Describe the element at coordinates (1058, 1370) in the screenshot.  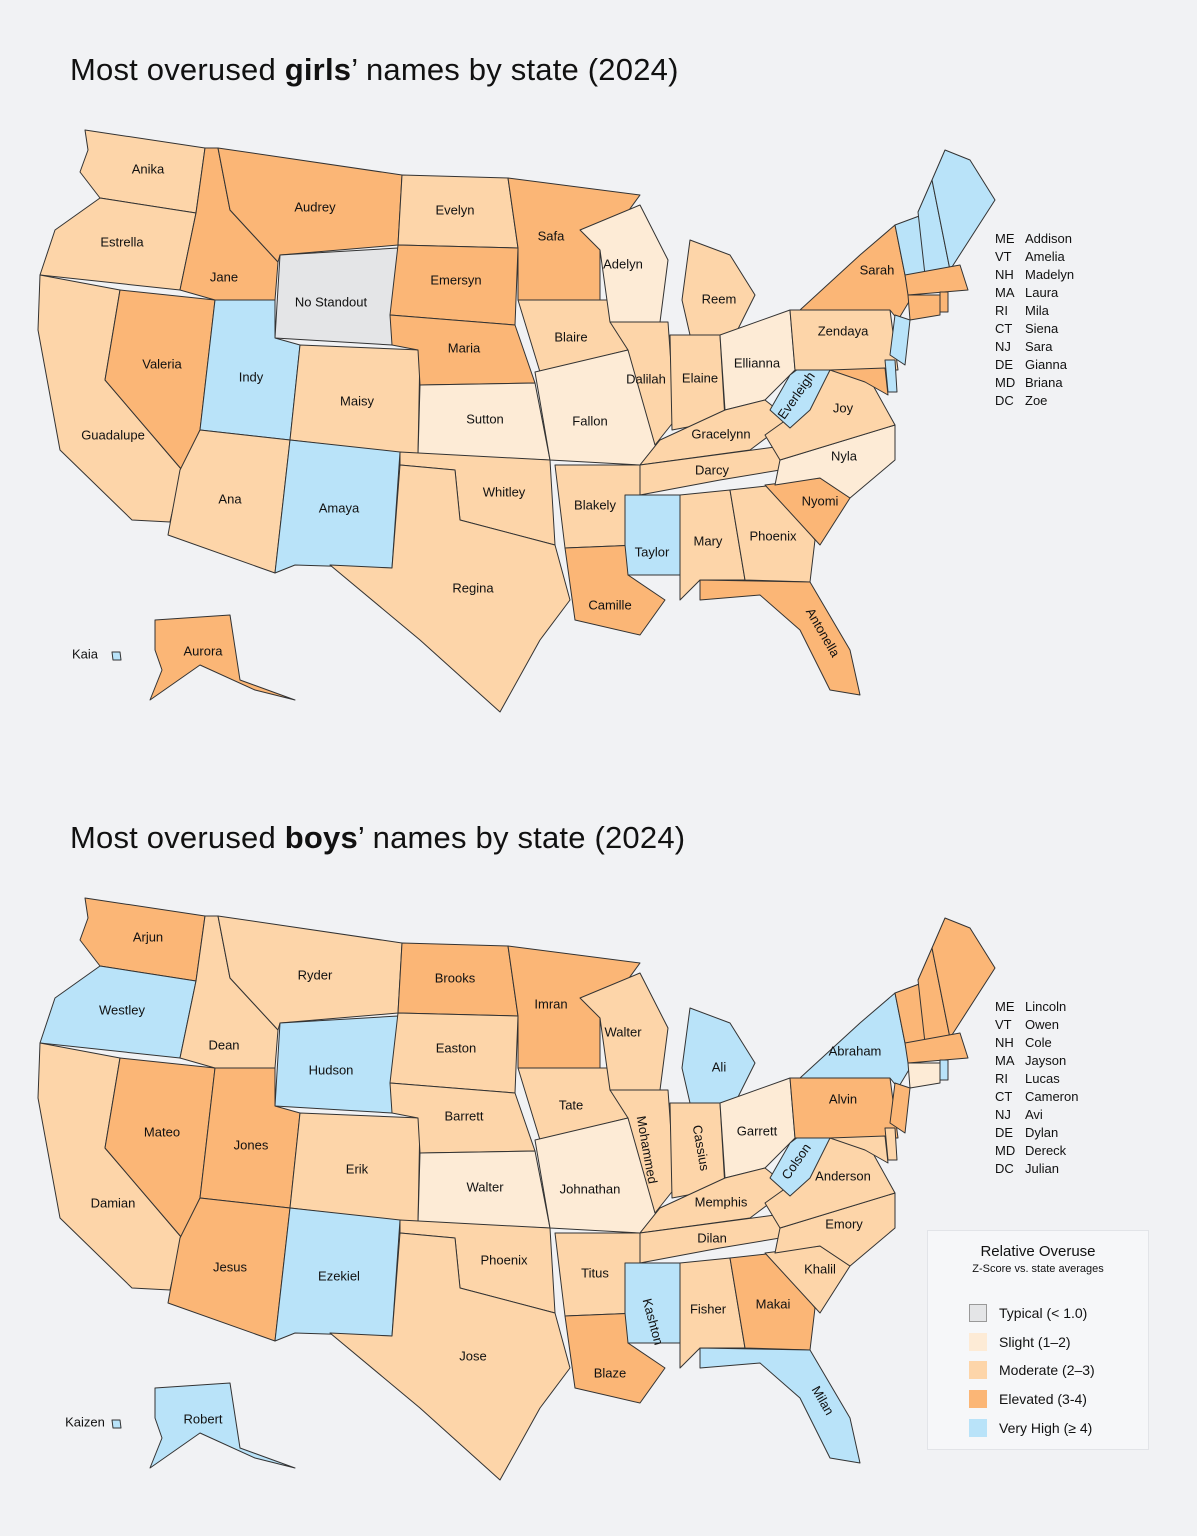
I see `legend-item-moderate: Moderate (2–3)` at that location.